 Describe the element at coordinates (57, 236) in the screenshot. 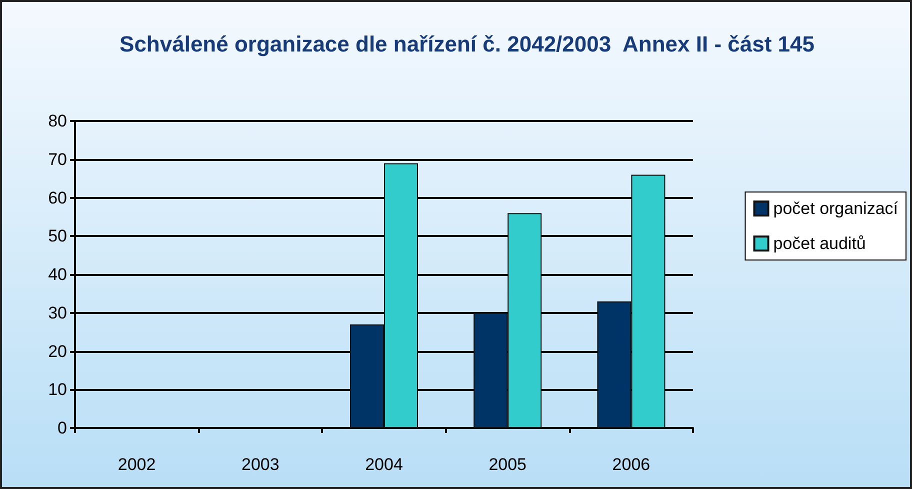

I see `y-tick-label: 50` at that location.